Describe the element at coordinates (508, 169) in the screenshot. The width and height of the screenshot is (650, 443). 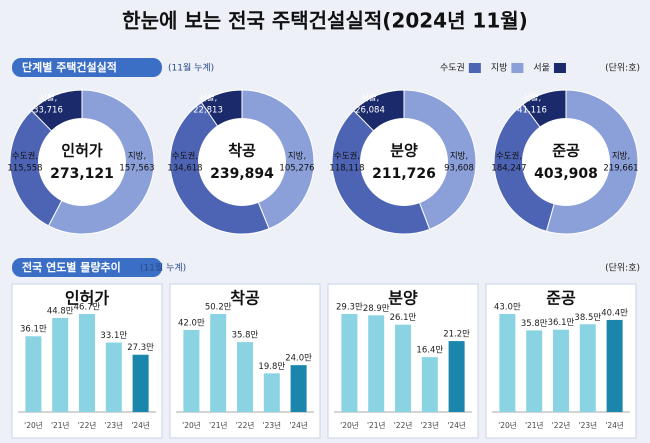
I see `segment-value: 184,247` at that location.